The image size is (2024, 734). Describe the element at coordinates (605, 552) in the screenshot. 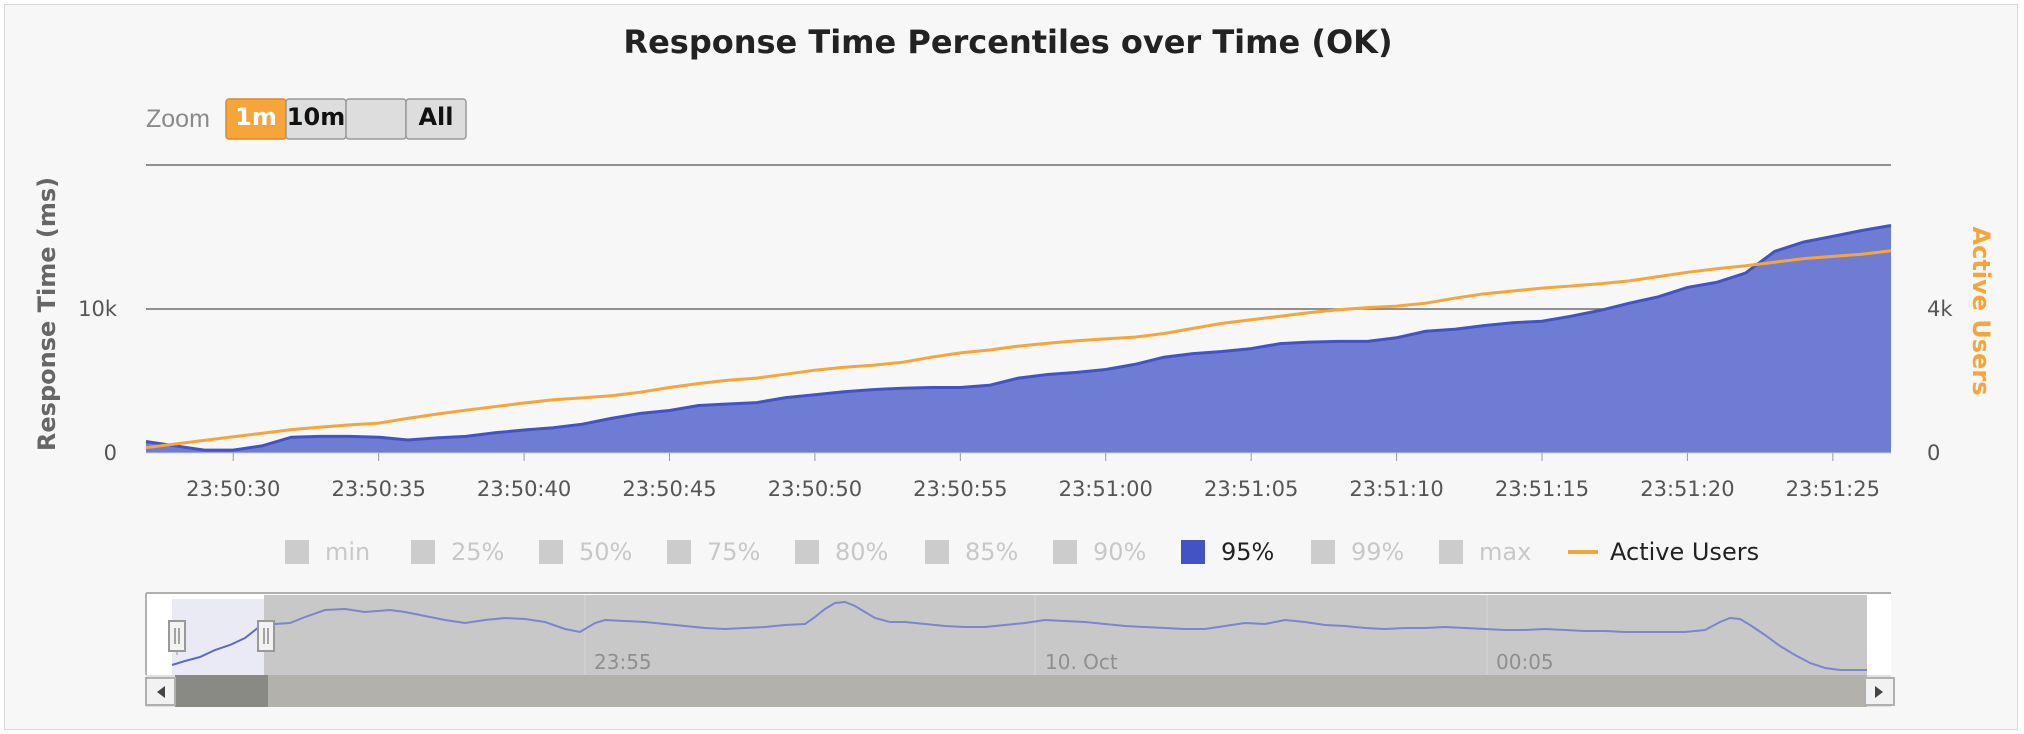

I see `legend-label: 50%` at that location.